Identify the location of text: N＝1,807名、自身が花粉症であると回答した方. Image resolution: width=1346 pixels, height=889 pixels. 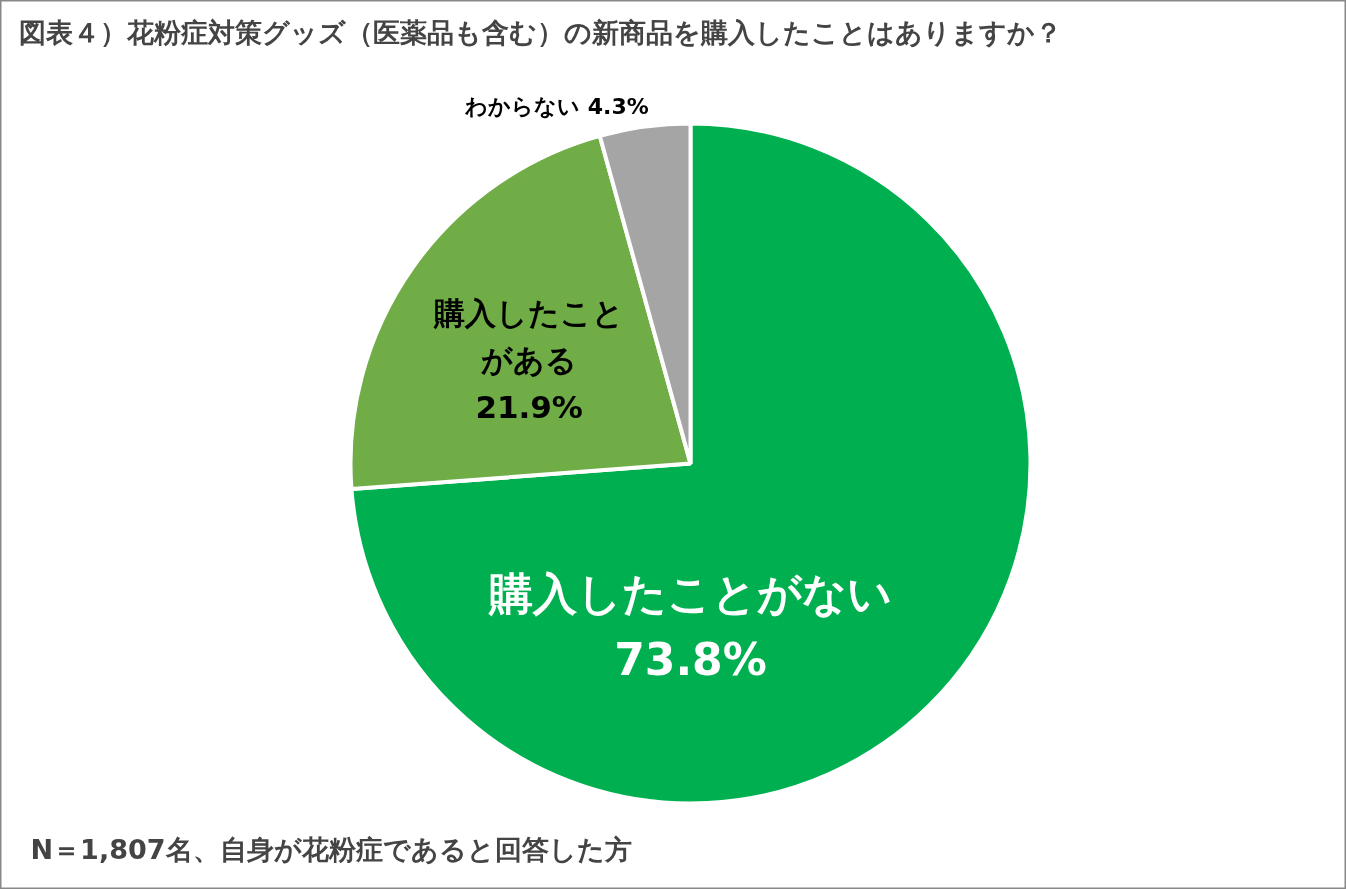
(331, 849).